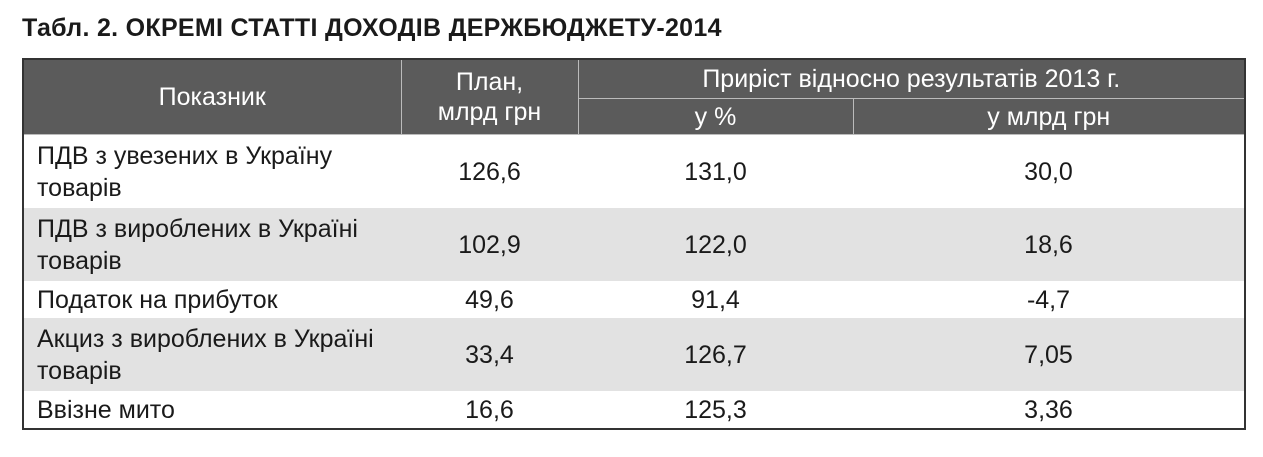 Image resolution: width=1263 pixels, height=457 pixels. I want to click on value-cell: 30,0, so click(1048, 171).